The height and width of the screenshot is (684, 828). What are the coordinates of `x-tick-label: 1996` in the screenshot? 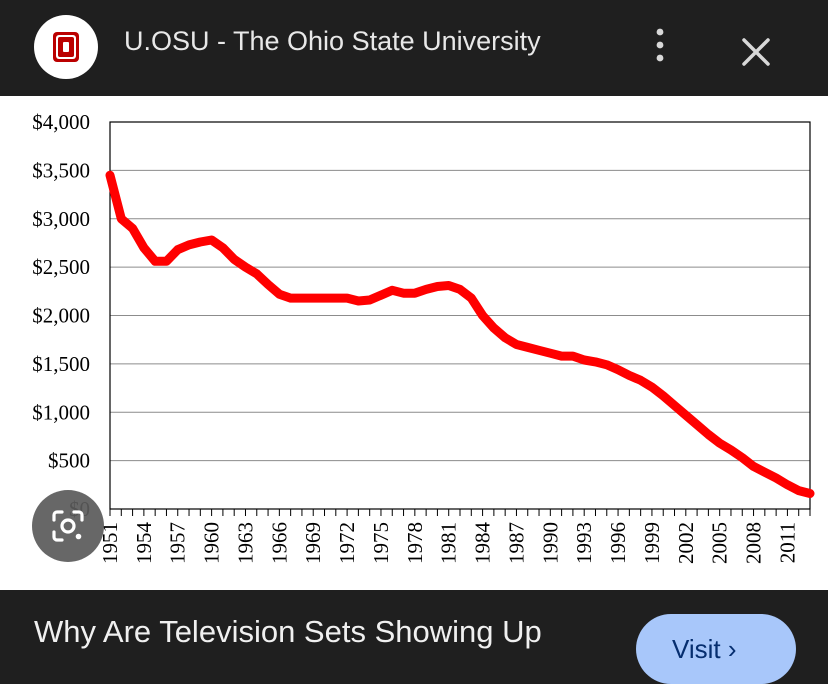 It's located at (618, 543).